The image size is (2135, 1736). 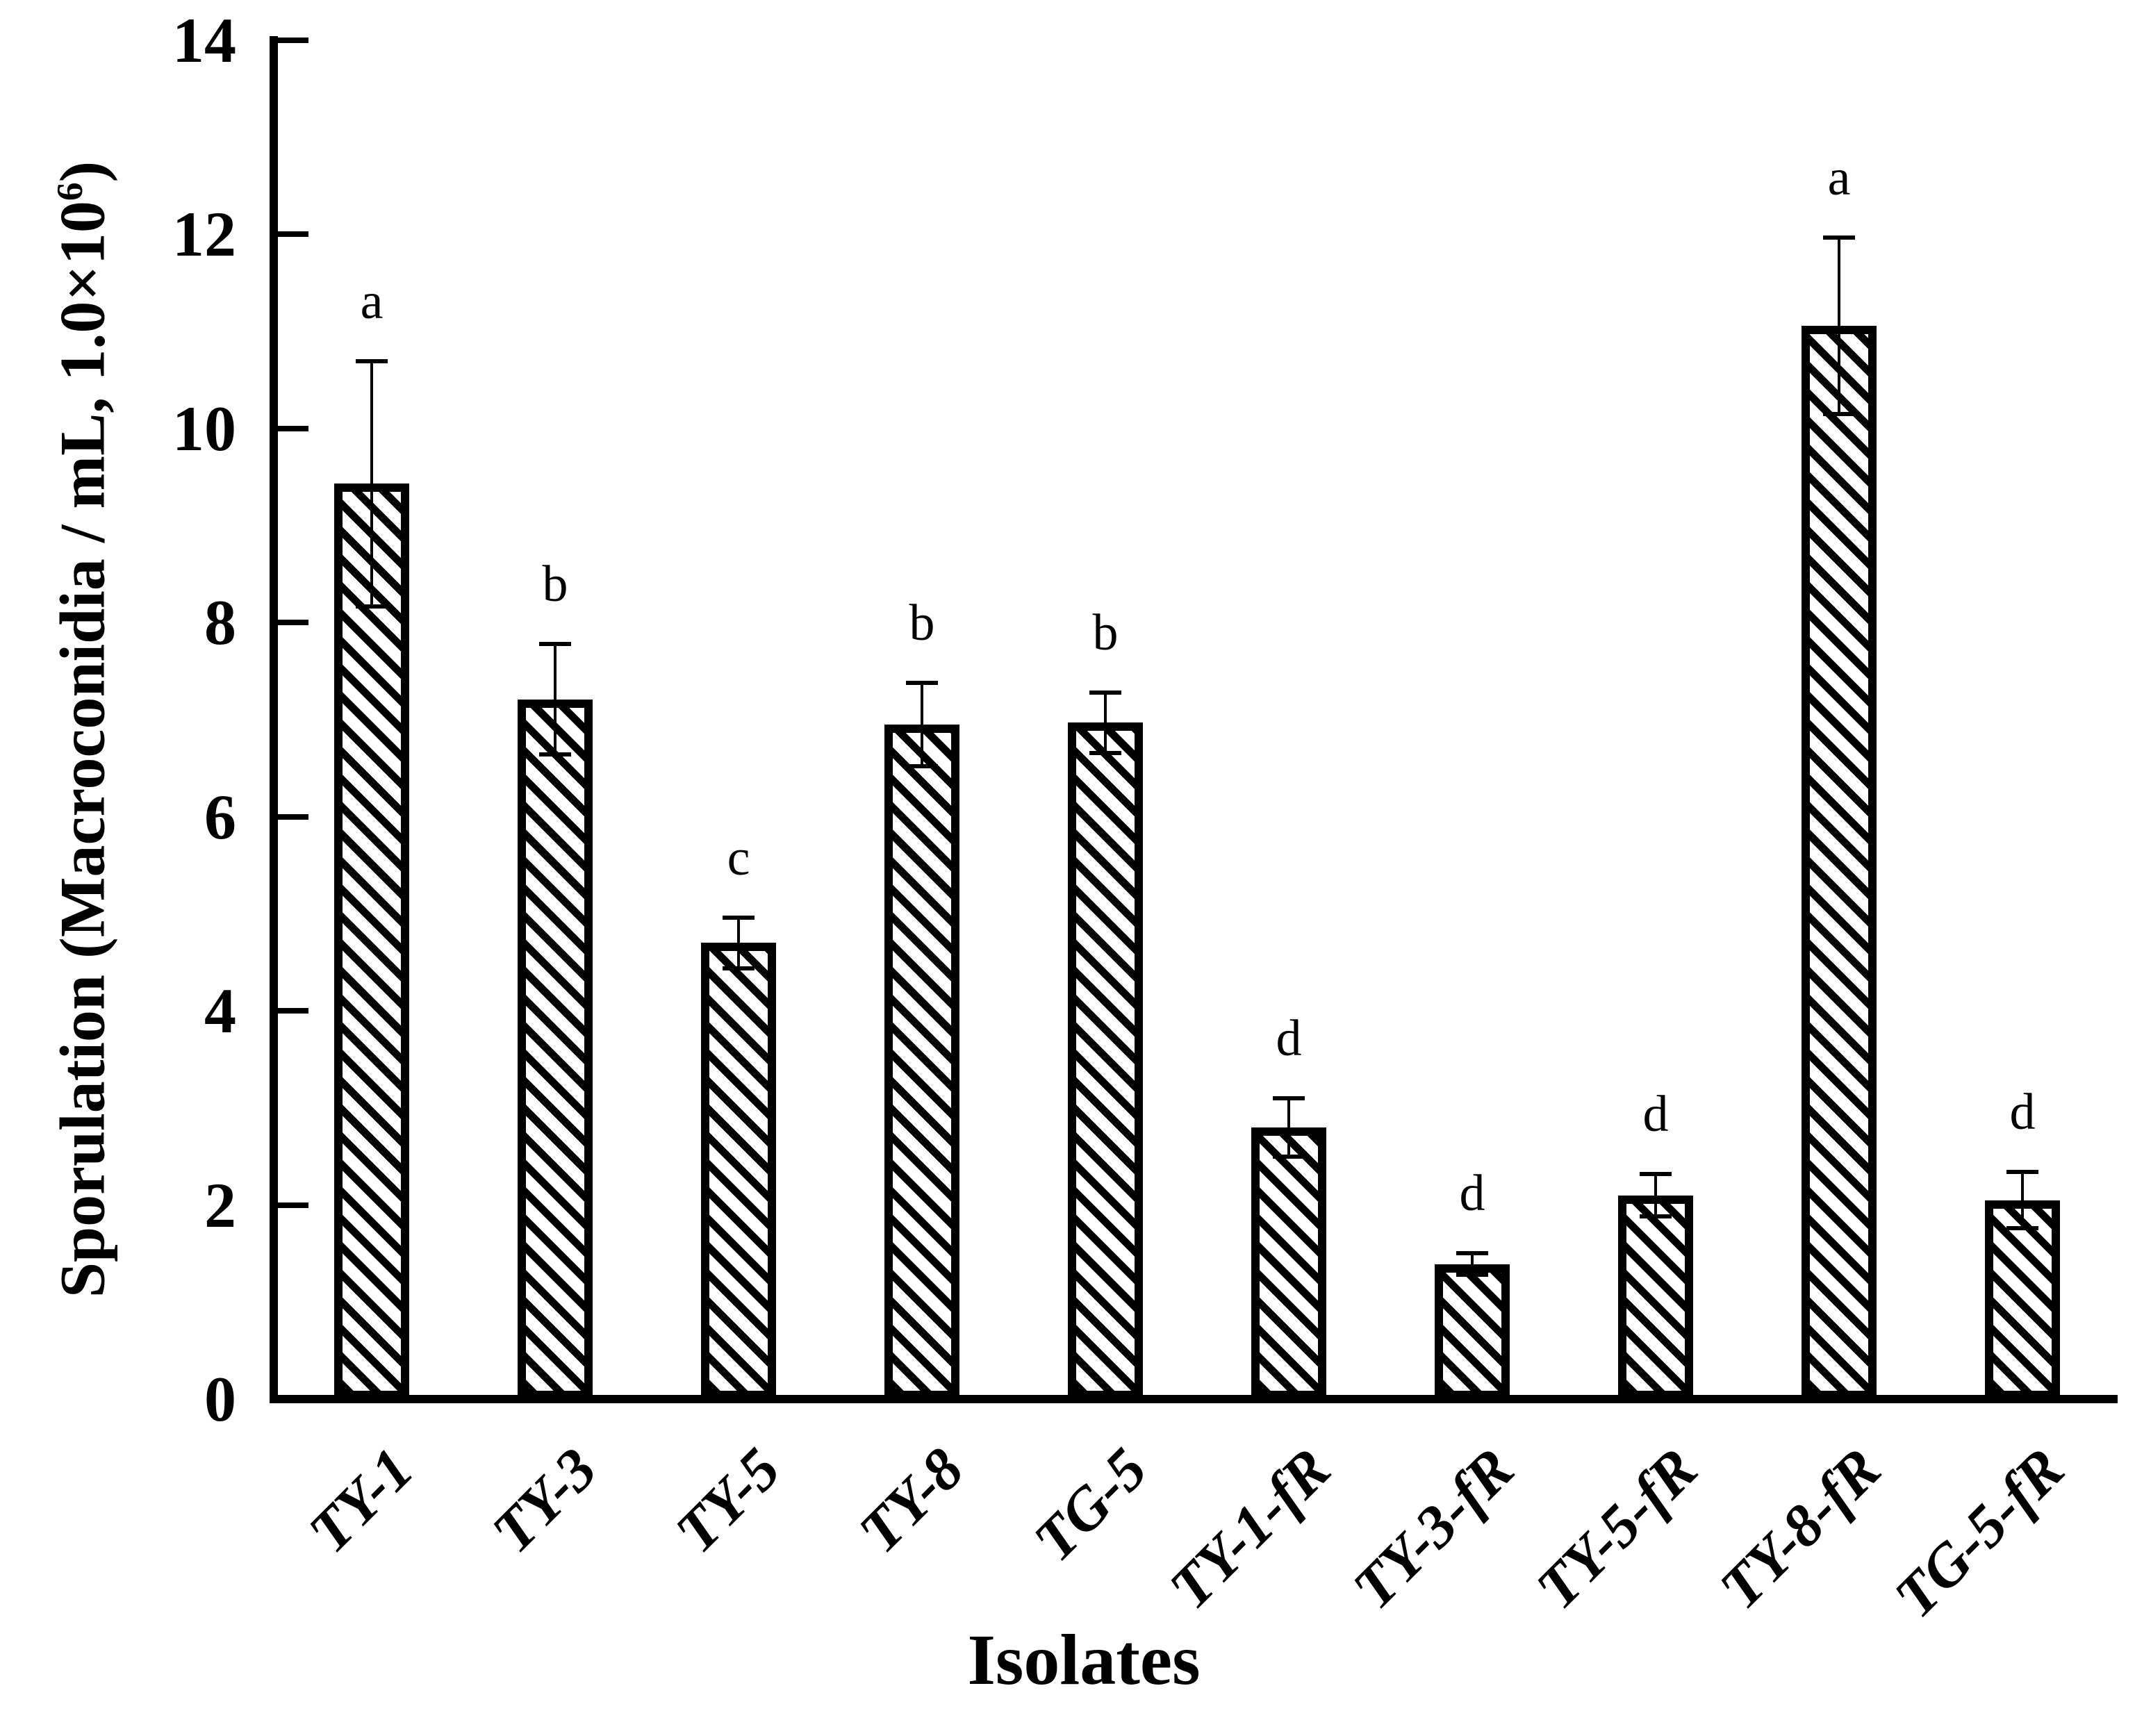 What do you see at coordinates (1839, 237) in the screenshot?
I see `error-bar-cap-top-TY-8-fR` at bounding box center [1839, 237].